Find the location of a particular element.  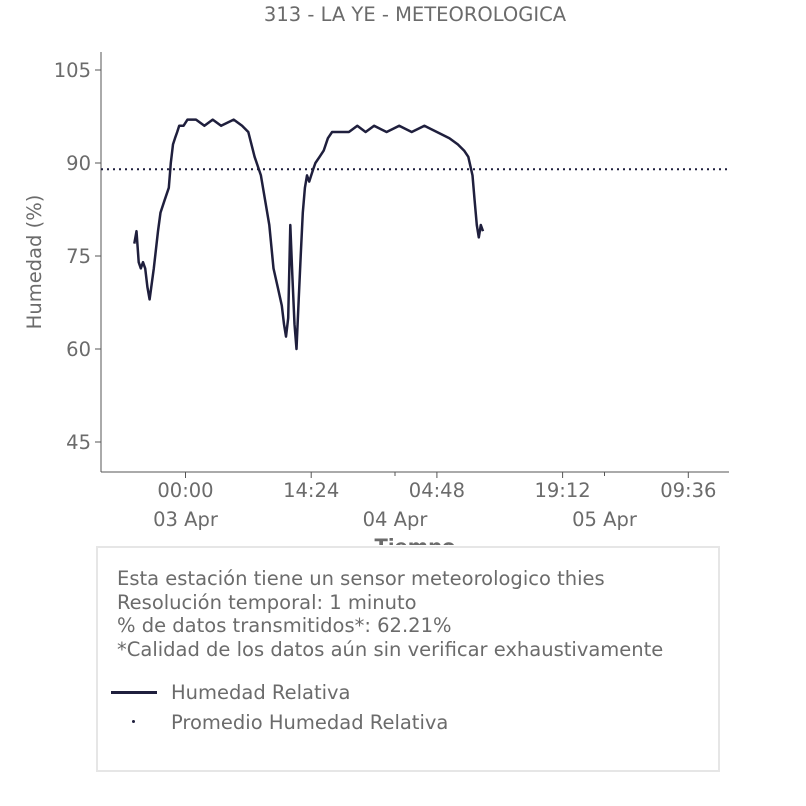

x-tick-label: 04:48 is located at coordinates (437, 490).